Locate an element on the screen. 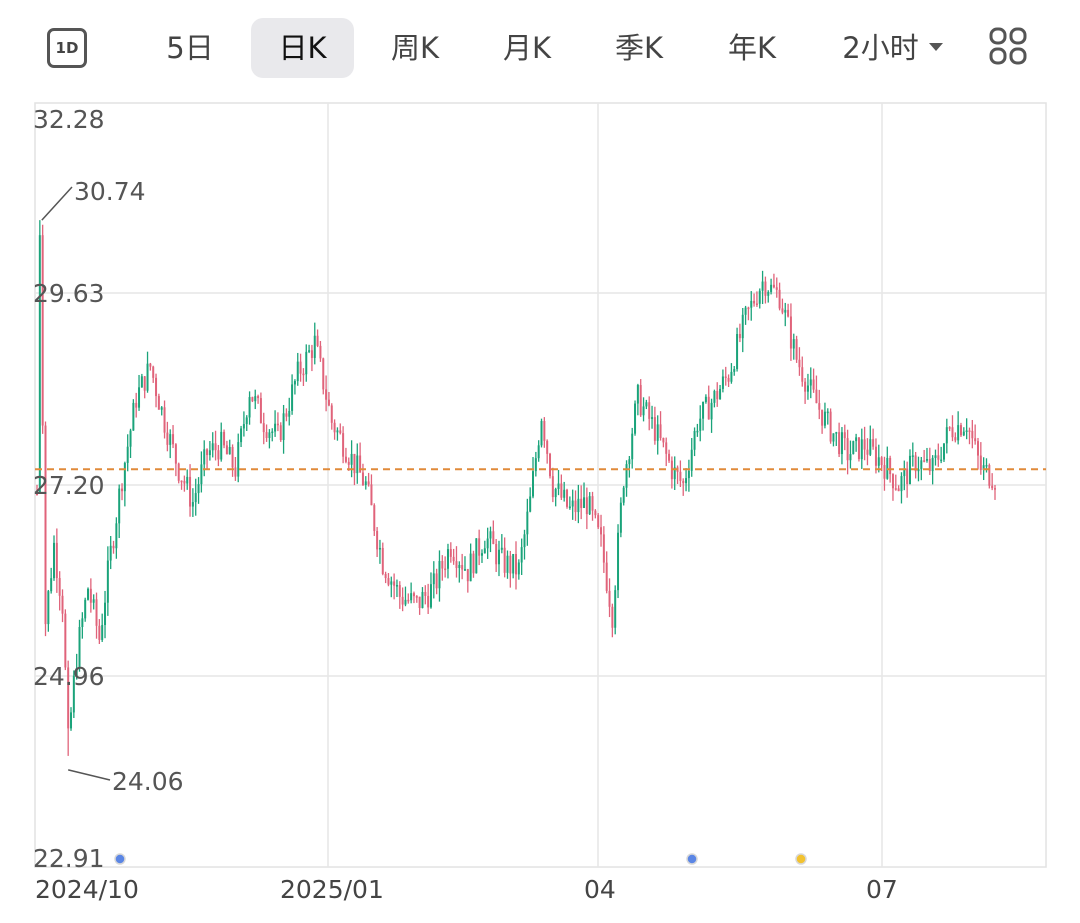 The image size is (1080, 923). tab-weekly-k: 周K is located at coordinates (415, 48).